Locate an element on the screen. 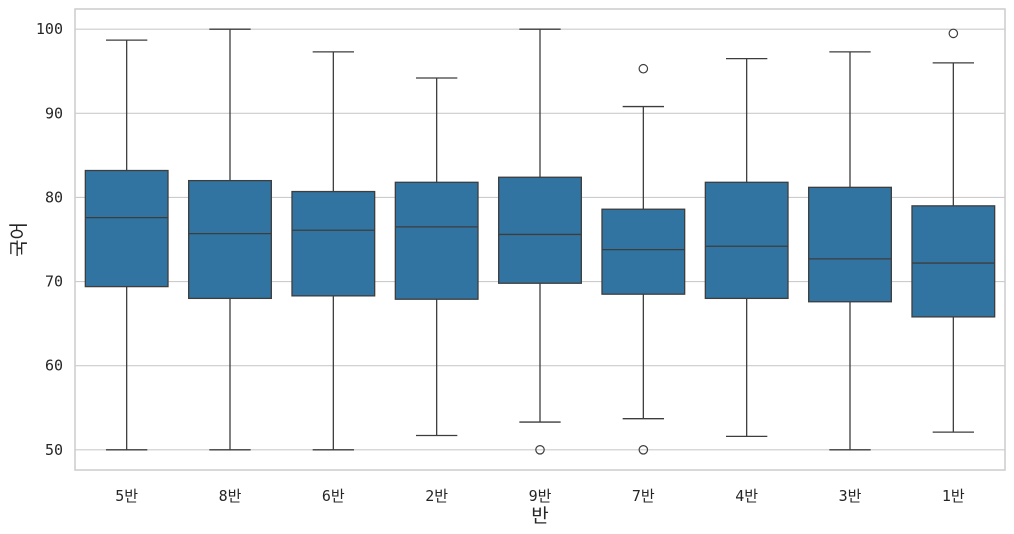 This screenshot has height=534, width=1014. x-tick-labels: 5반 8반 6반 2반 9반 7반 4반 3반 1반 is located at coordinates (540, 496).